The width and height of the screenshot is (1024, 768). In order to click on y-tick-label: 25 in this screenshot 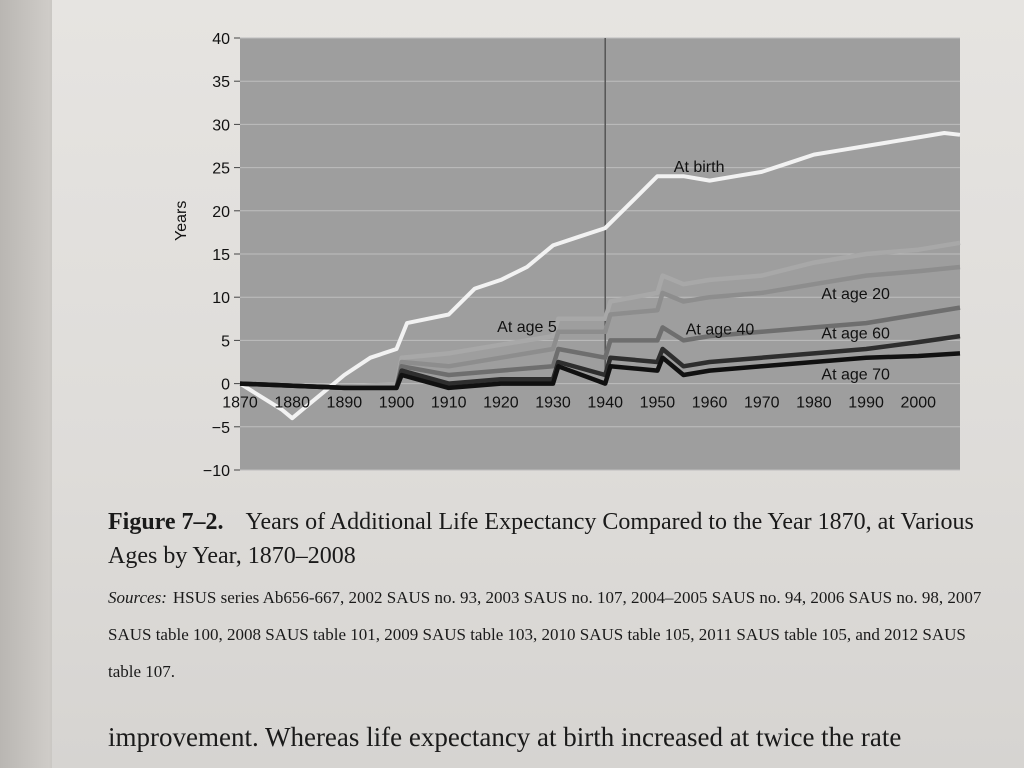, I will do `click(221, 169)`.